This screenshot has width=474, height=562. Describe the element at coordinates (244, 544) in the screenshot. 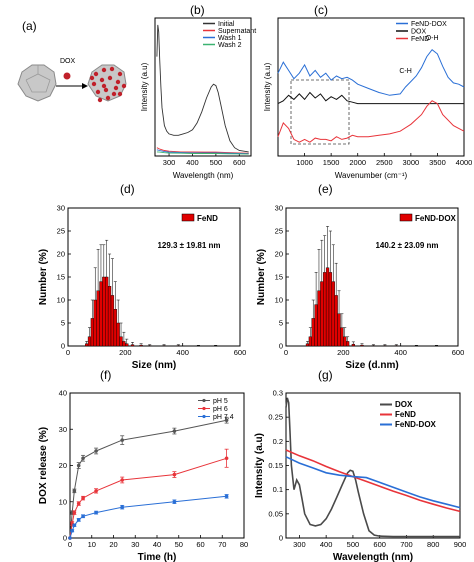

I see `x-tick-label: 80` at that location.